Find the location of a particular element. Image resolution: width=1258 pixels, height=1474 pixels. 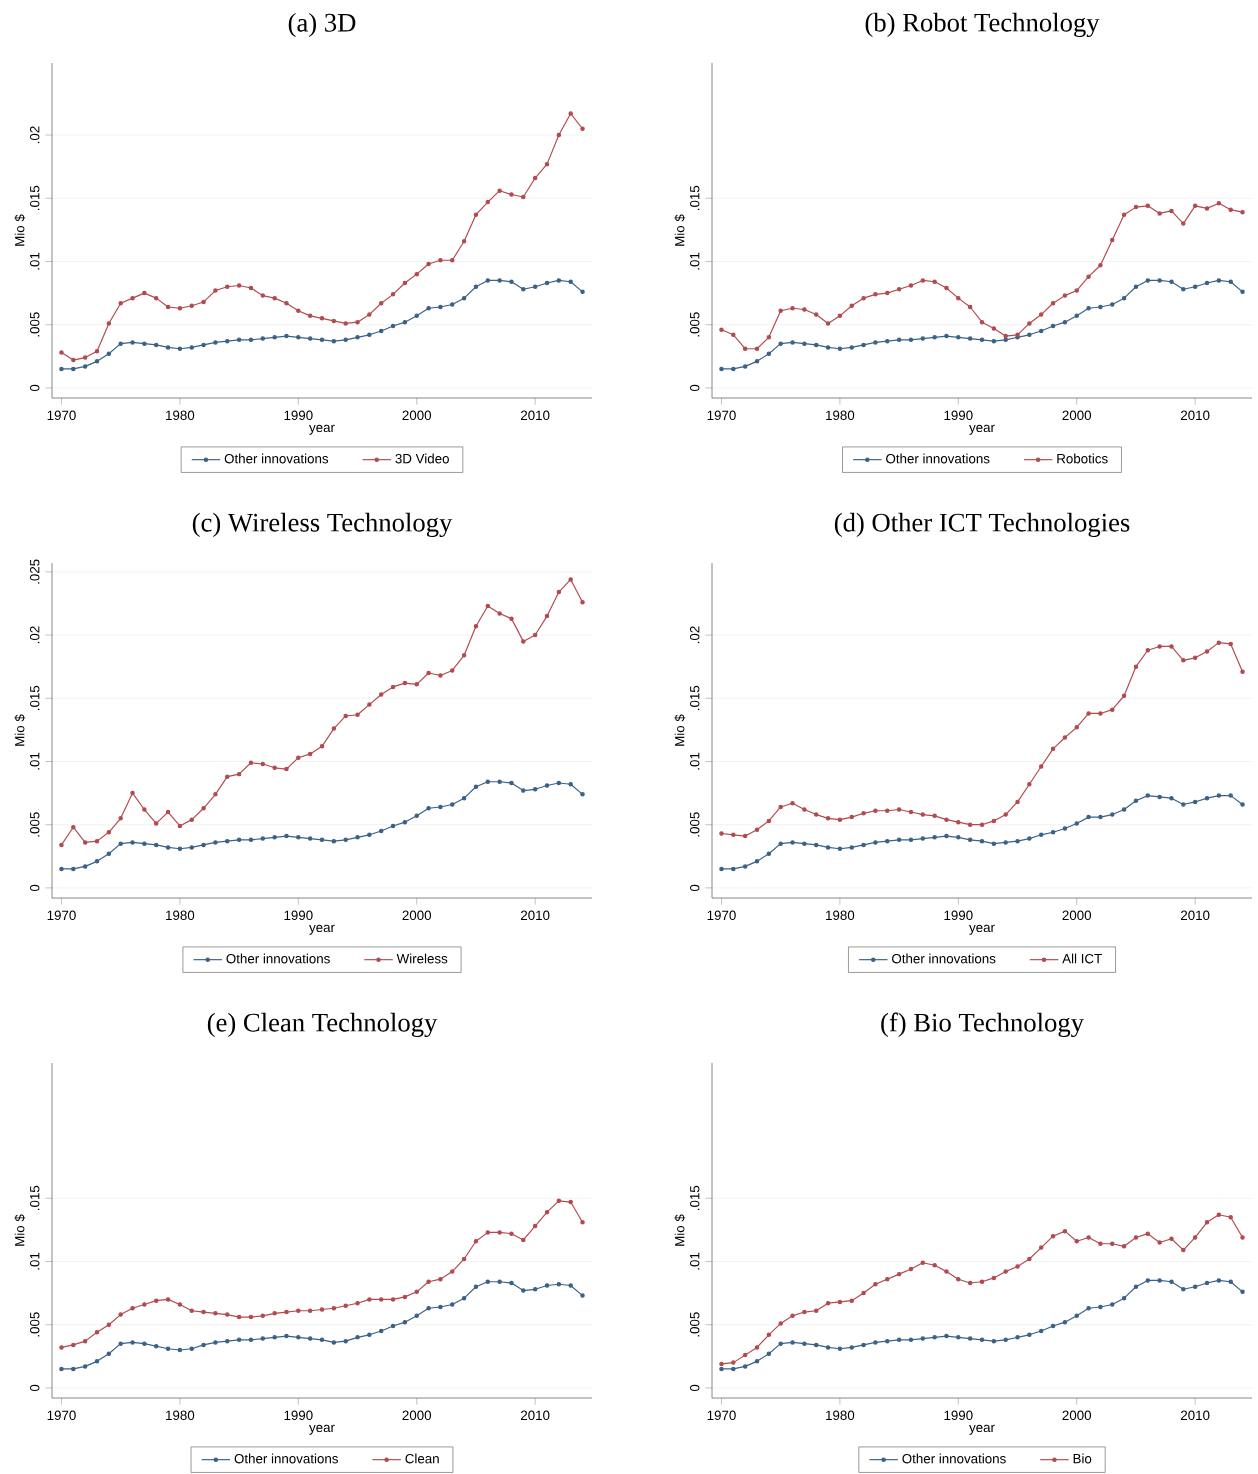

x-tick-label: 2010 is located at coordinates (535, 415).